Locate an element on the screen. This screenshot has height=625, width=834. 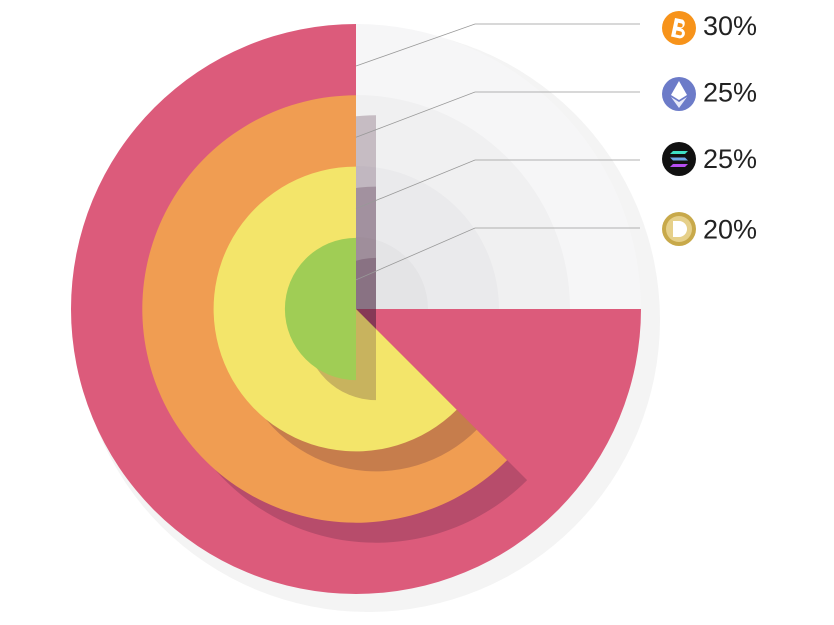
value-label: 30% is located at coordinates (730, 26).